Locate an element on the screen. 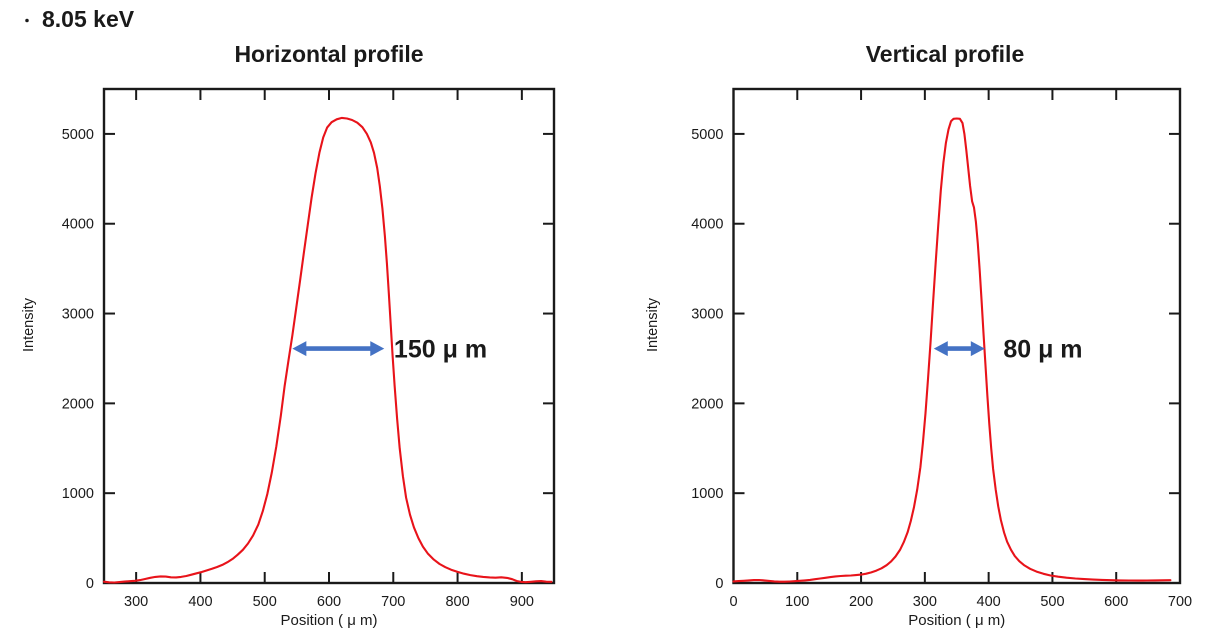 This screenshot has width=1214, height=637. horizontal-profile-y-tick-label: 5000 is located at coordinates (78, 135).